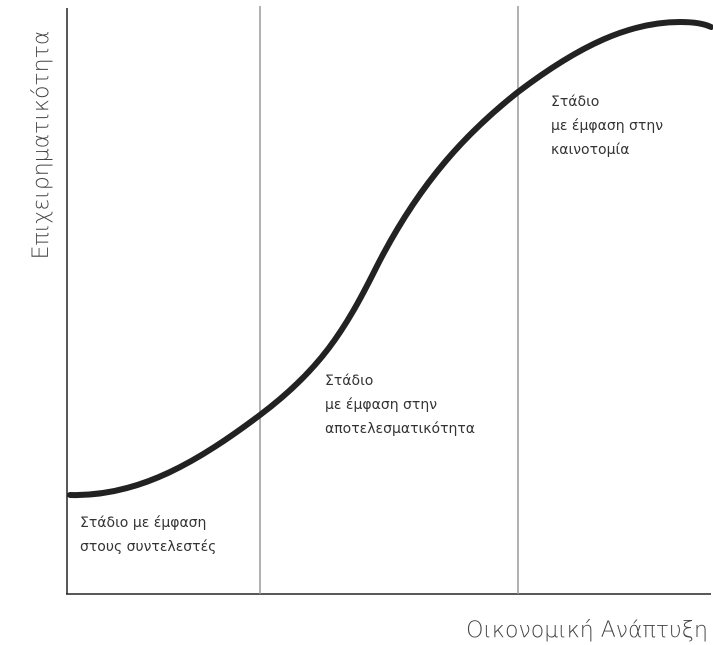 Image resolution: width=713 pixels, height=645 pixels. Describe the element at coordinates (590, 150) in the screenshot. I see `stage-label-line: καινοτομία` at that location.